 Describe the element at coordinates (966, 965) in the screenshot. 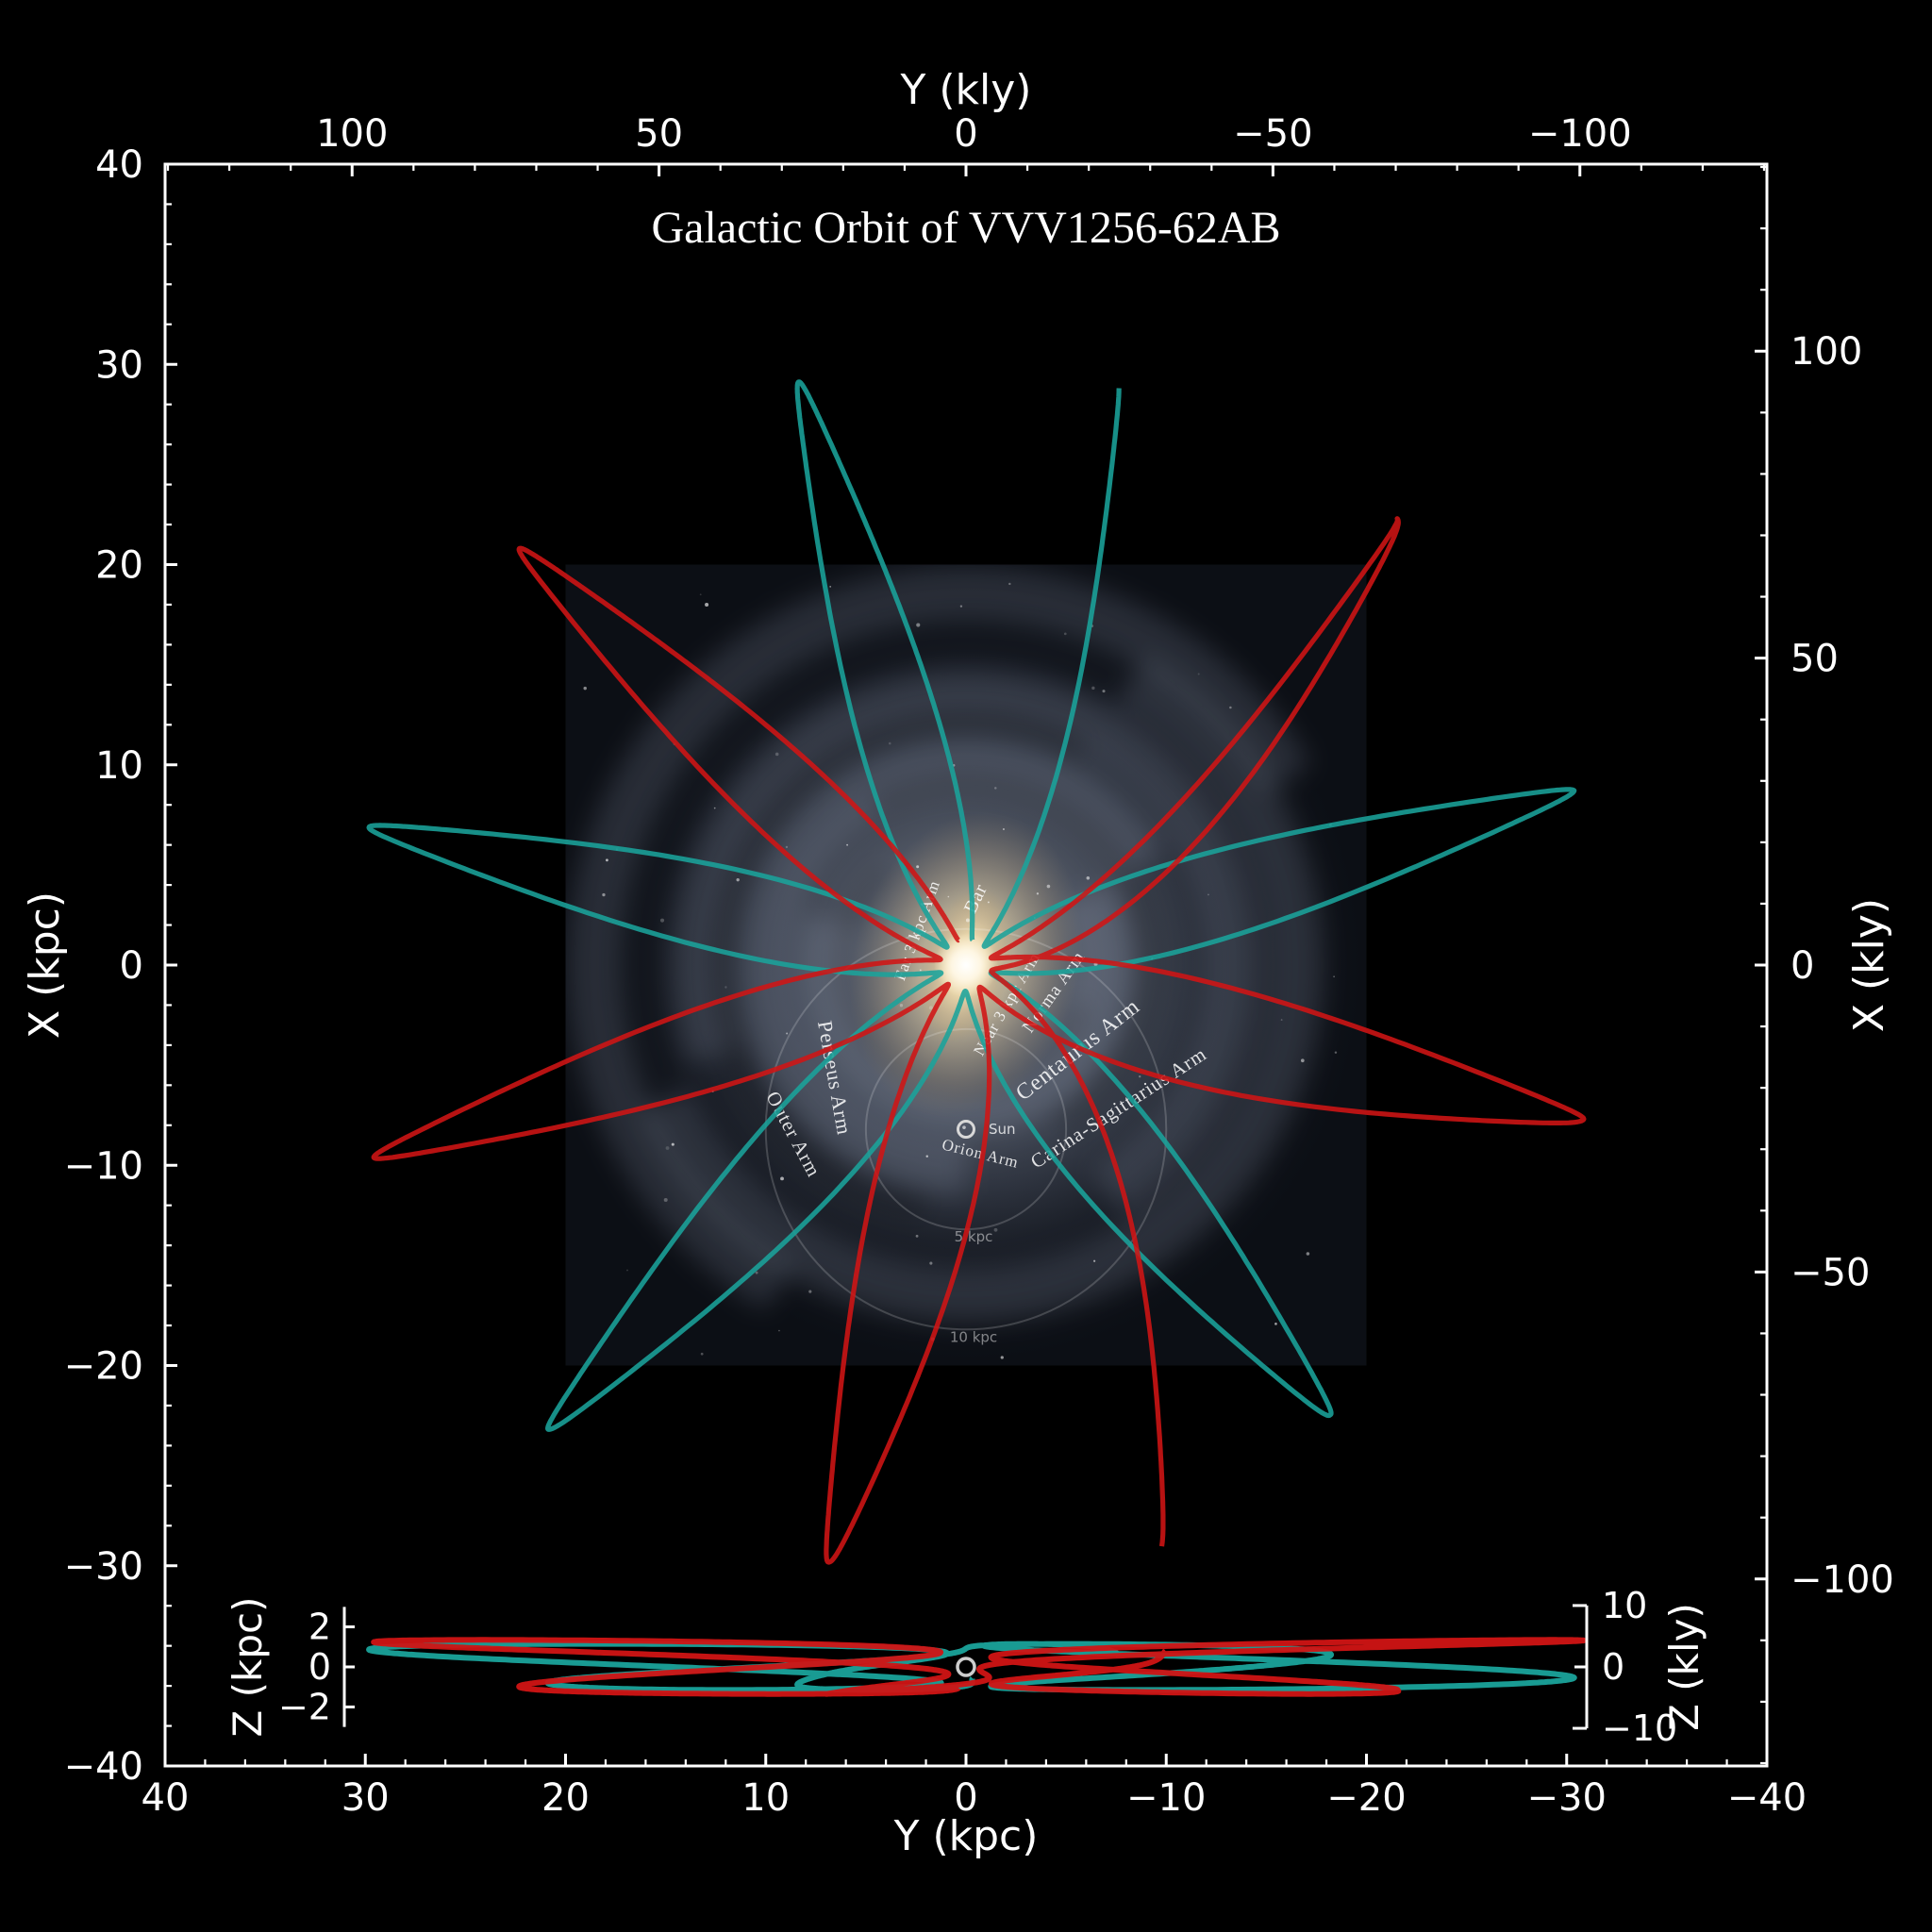

I see `galactic-core` at that location.